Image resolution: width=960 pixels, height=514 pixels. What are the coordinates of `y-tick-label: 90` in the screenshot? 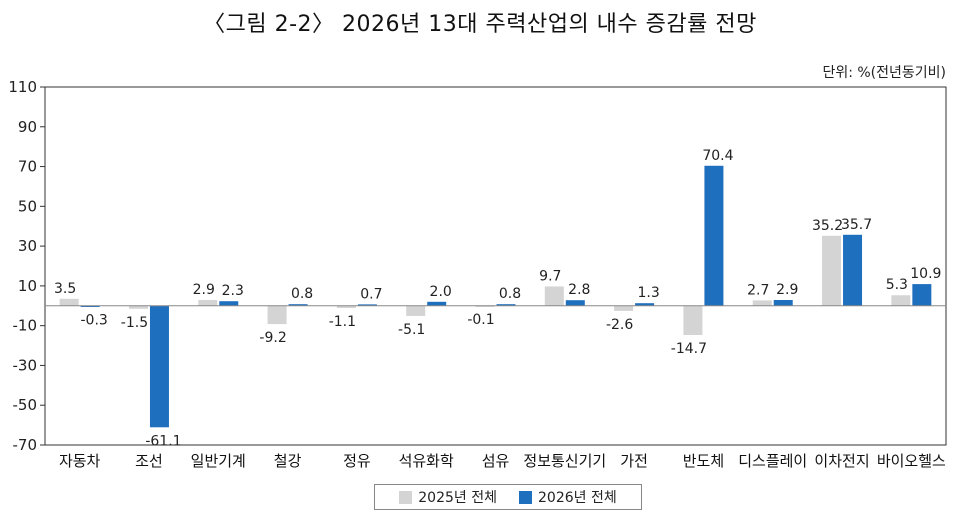 It's located at (27, 127).